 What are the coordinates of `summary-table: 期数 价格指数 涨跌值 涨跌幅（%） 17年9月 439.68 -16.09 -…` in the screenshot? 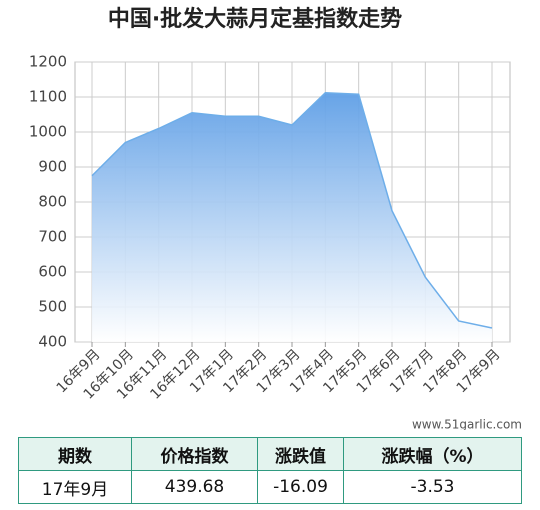 It's located at (270, 470).